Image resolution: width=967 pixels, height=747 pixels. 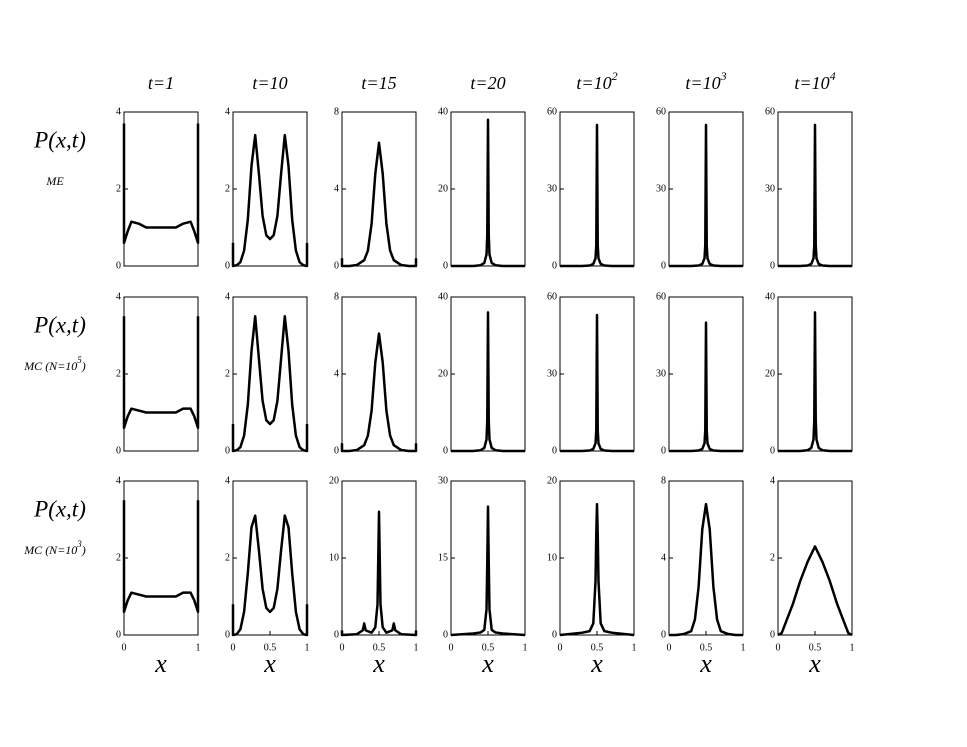 I want to click on title-text: t=1, so click(x=161, y=83).